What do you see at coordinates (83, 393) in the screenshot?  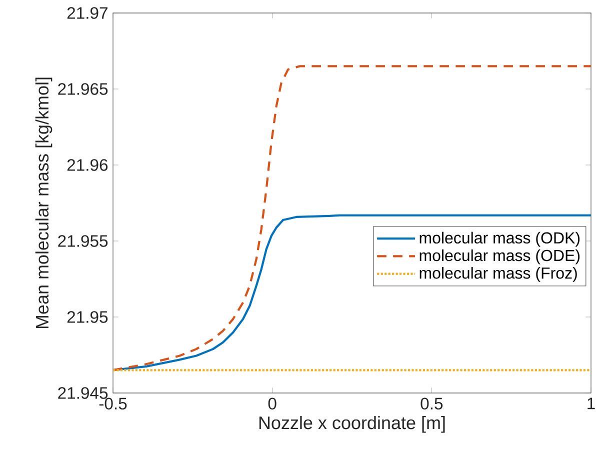 I see `y-tick-label: 21.945` at bounding box center [83, 393].